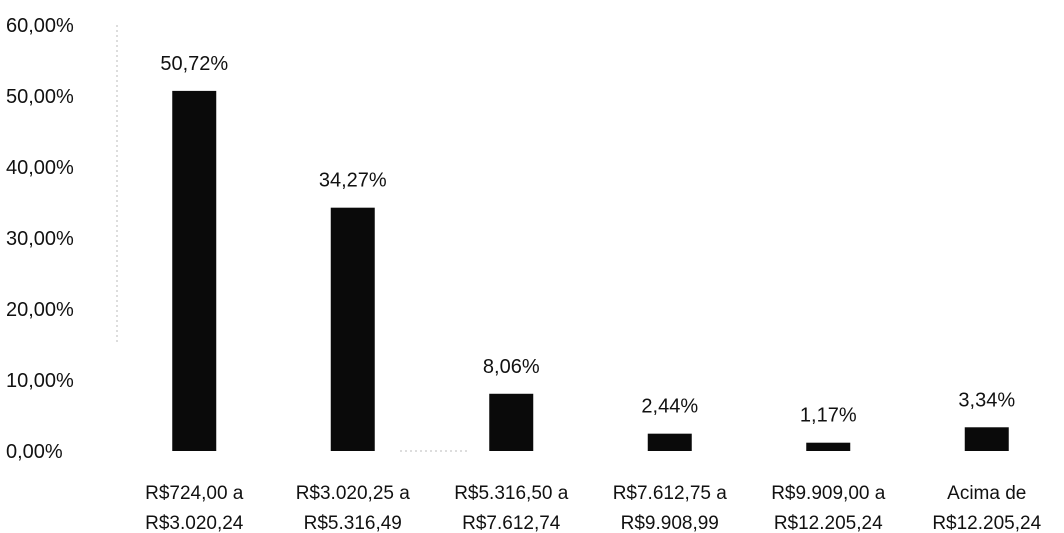 This screenshot has height=533, width=1064. I want to click on category-label: R$724,00 a, so click(194, 493).